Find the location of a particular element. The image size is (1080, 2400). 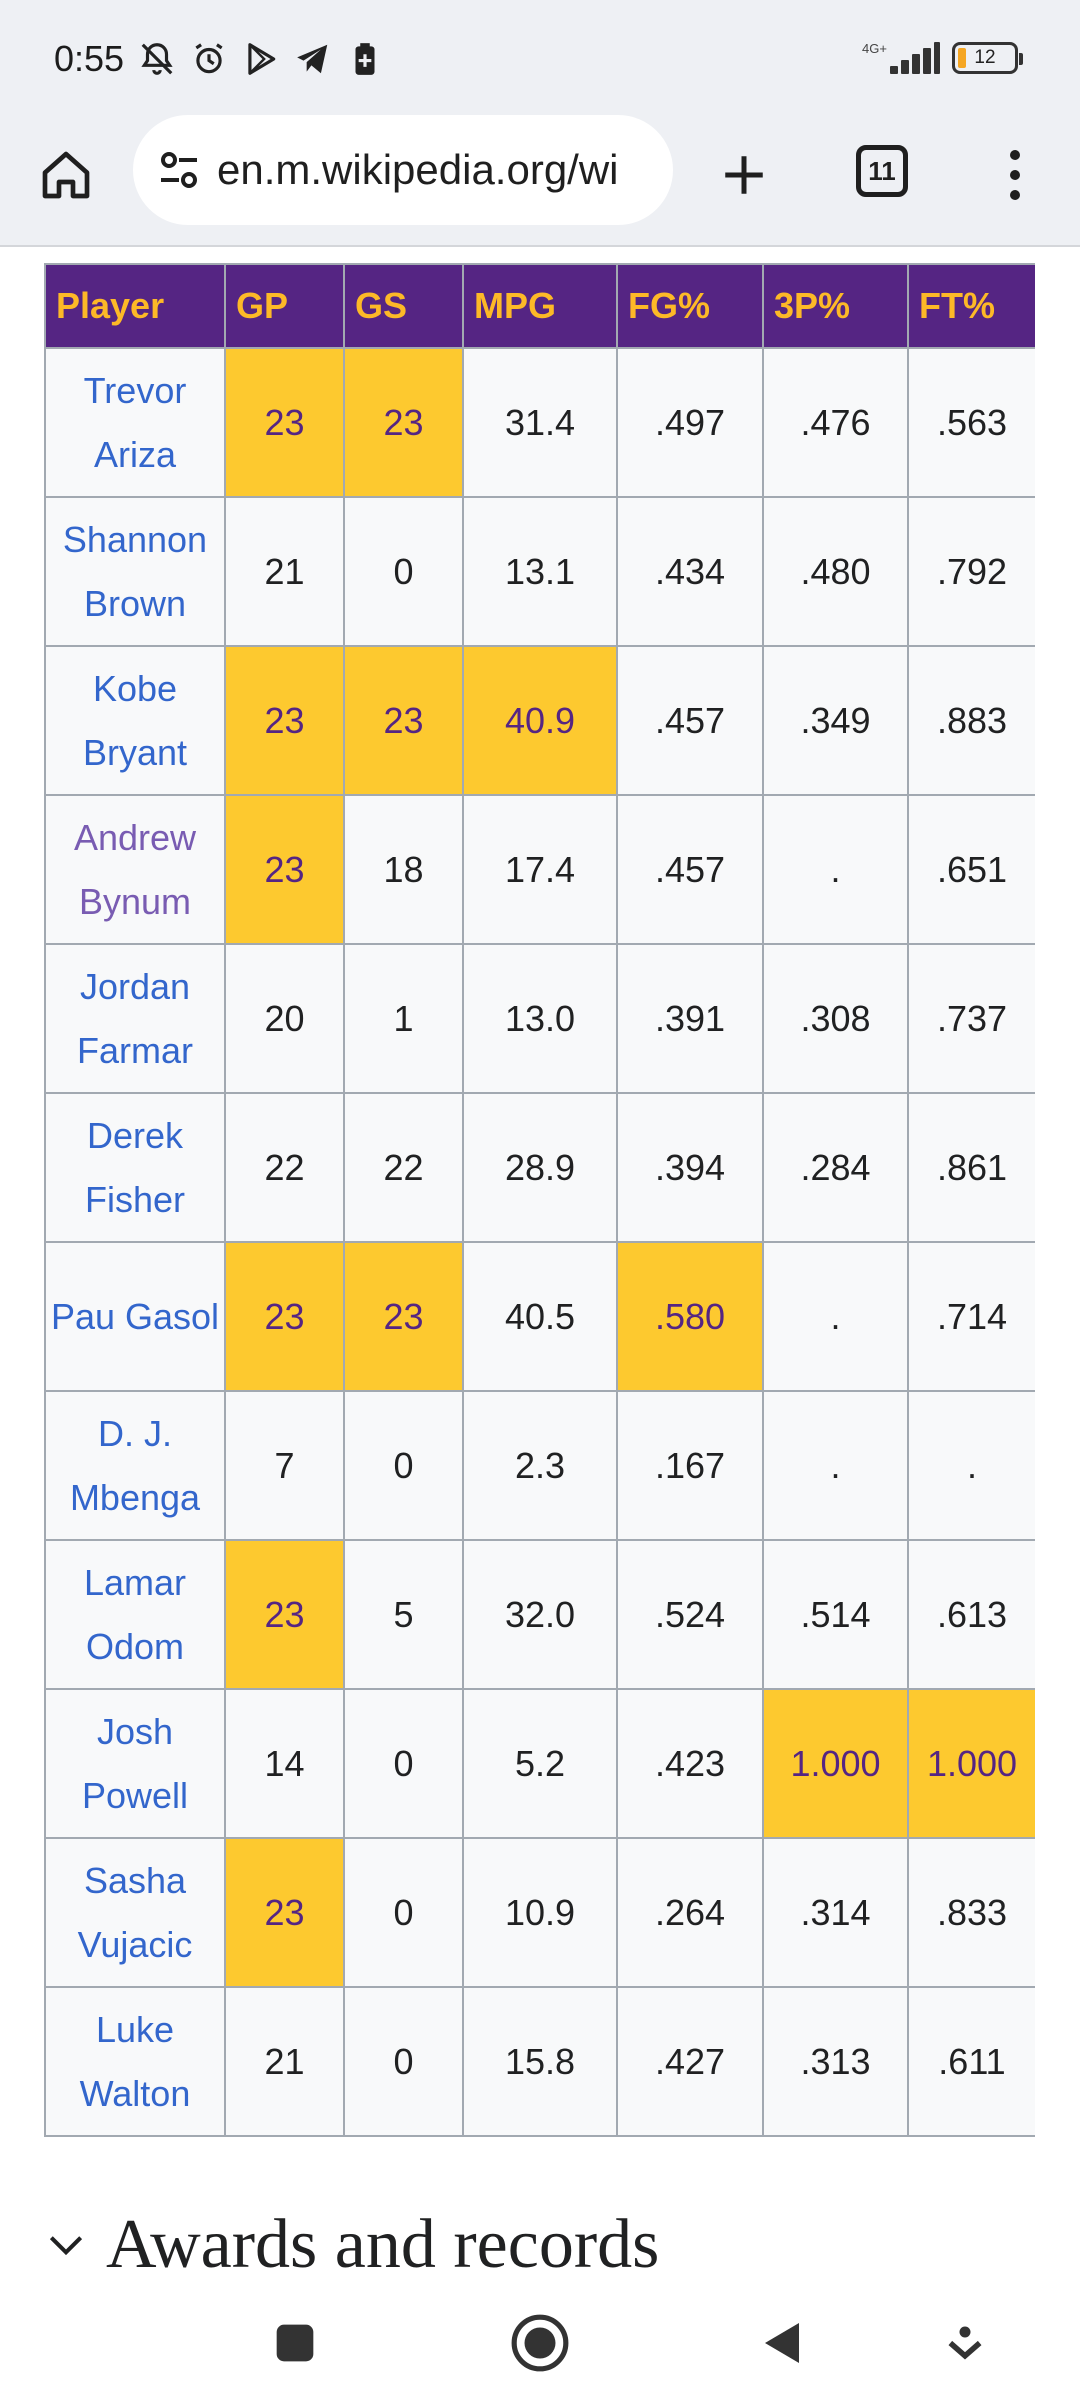

col-header-fg: FG% is located at coordinates (690, 306).